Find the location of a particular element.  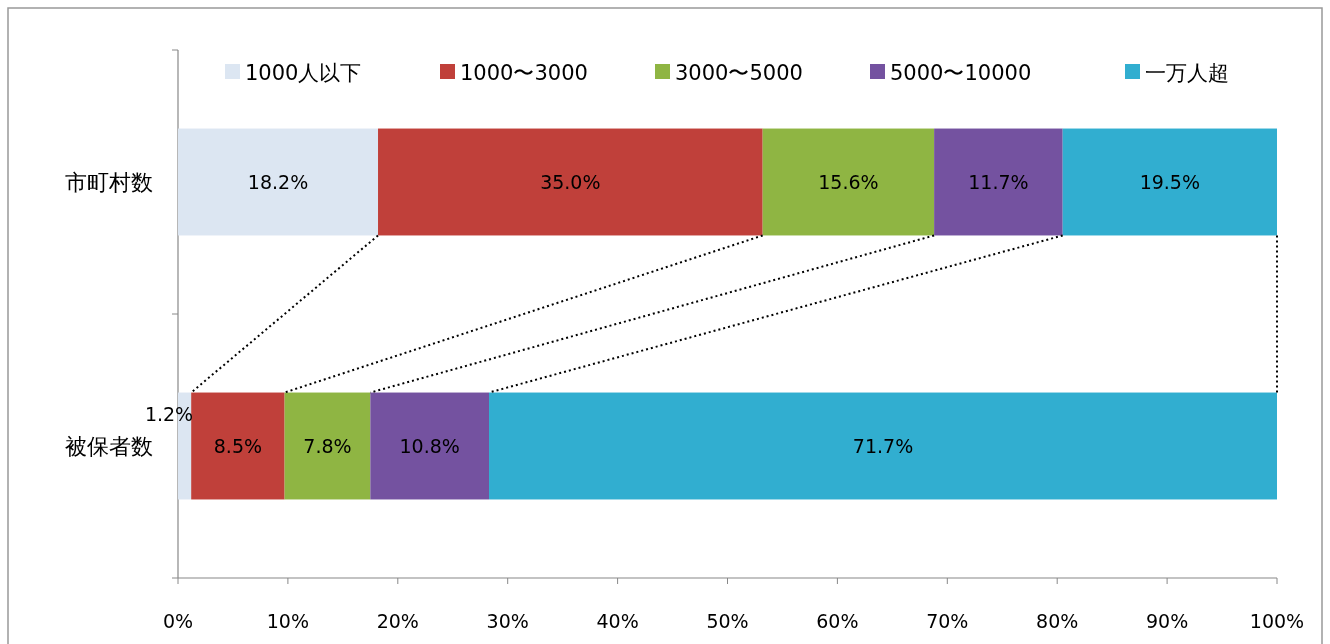

x-tick-label: 0% is located at coordinates (178, 621).